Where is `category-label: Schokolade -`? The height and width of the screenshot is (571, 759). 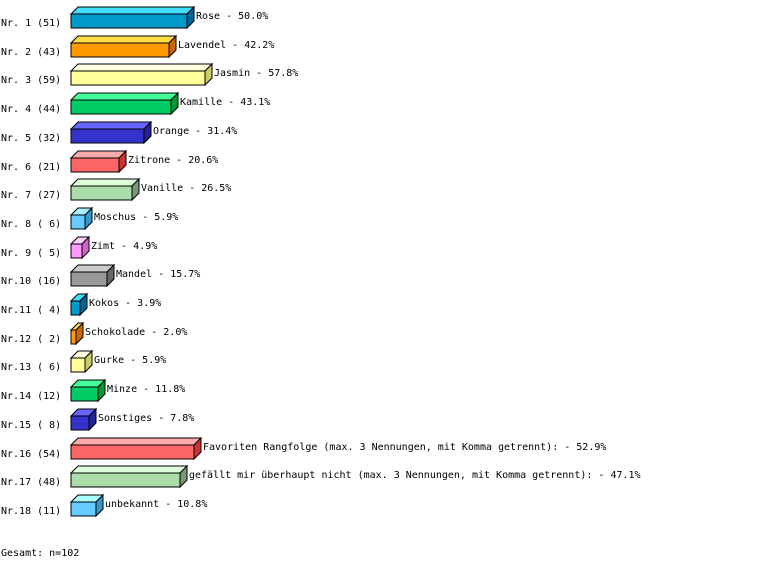
category-label: Schokolade - is located at coordinates (124, 332).